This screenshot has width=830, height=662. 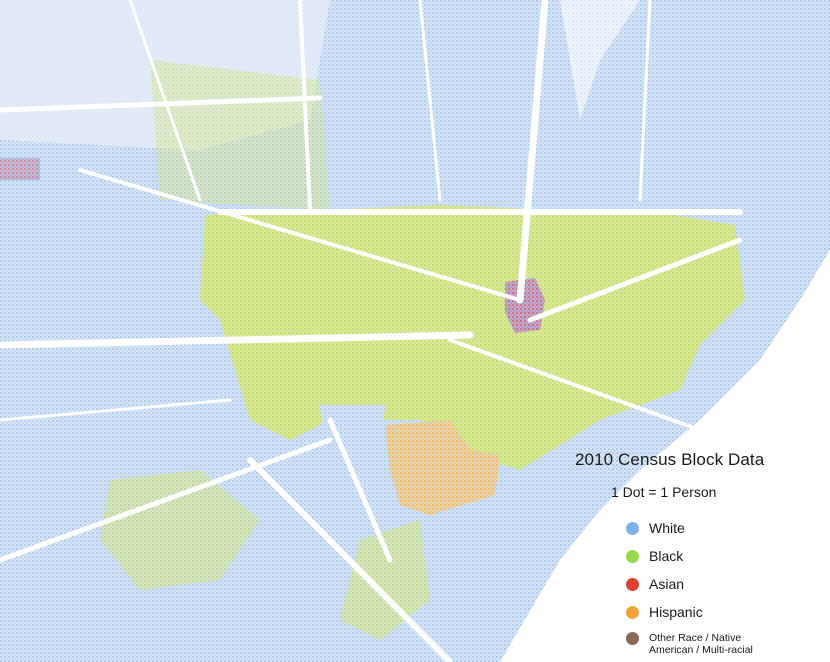 I want to click on legend-label: Black, so click(x=666, y=556).